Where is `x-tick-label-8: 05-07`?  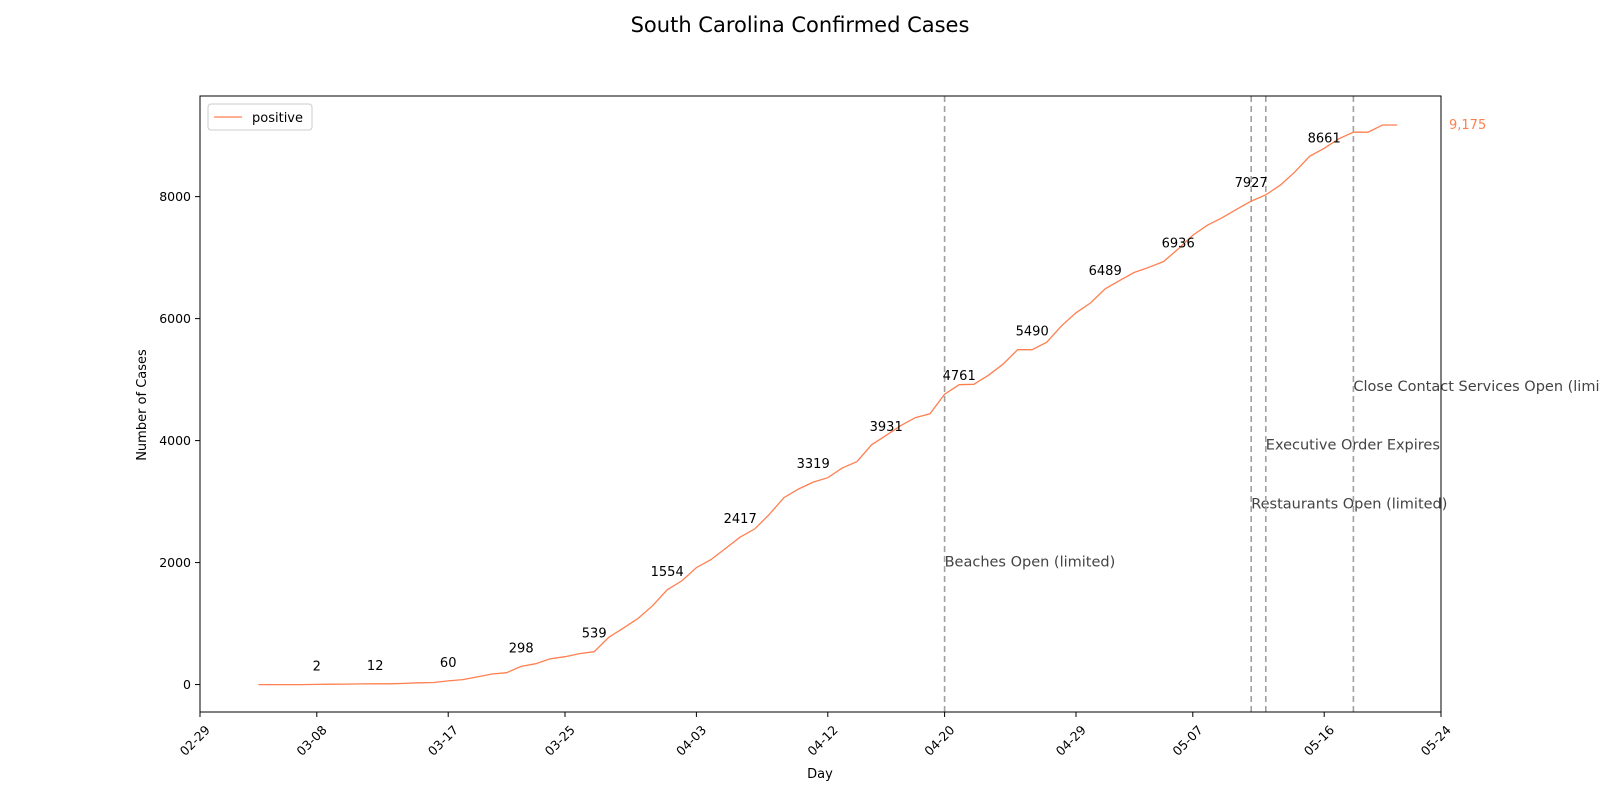
x-tick-label-8: 05-07 is located at coordinates (1187, 740).